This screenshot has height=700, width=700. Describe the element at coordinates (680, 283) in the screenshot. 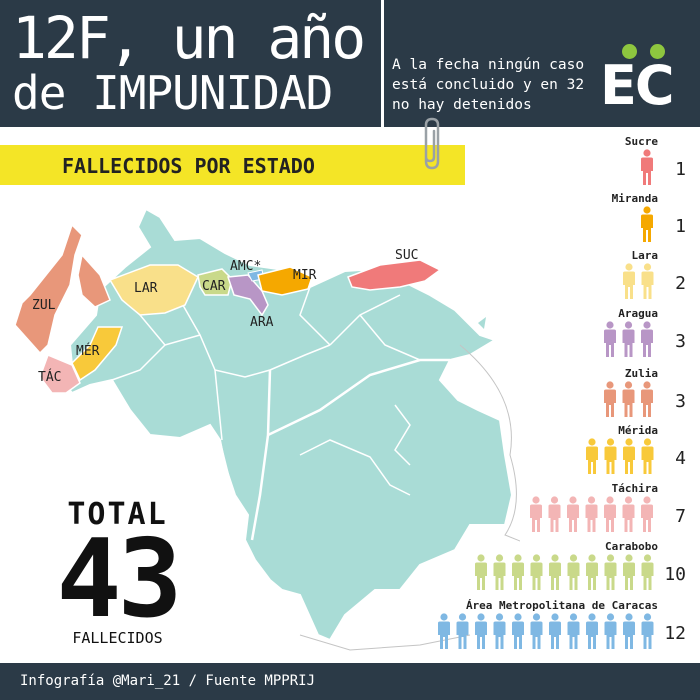

I see `legend-count: 2` at that location.